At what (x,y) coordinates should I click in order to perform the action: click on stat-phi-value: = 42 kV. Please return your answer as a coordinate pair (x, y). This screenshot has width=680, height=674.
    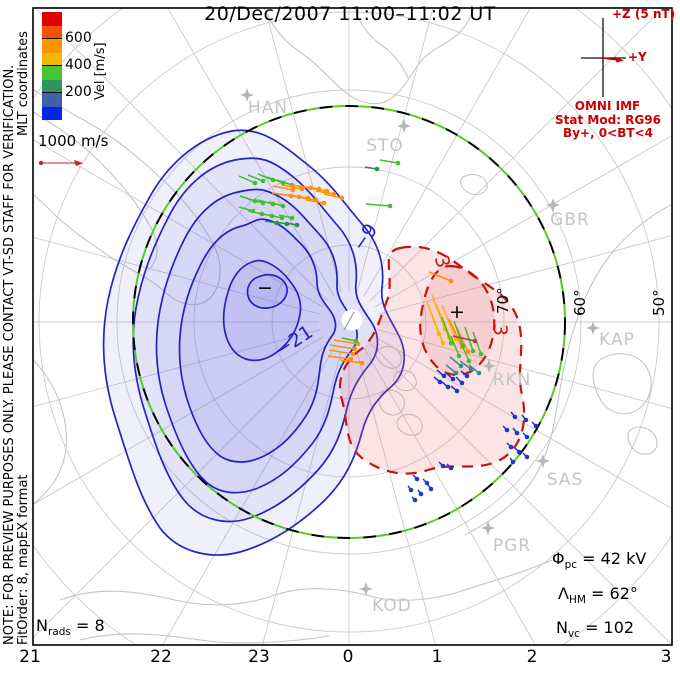
    Looking at the image, I should click on (614, 558).